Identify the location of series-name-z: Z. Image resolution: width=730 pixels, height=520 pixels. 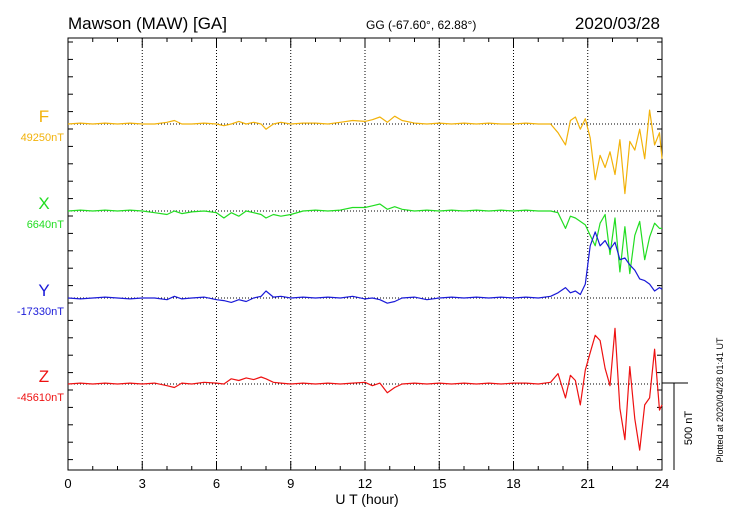
(44, 376).